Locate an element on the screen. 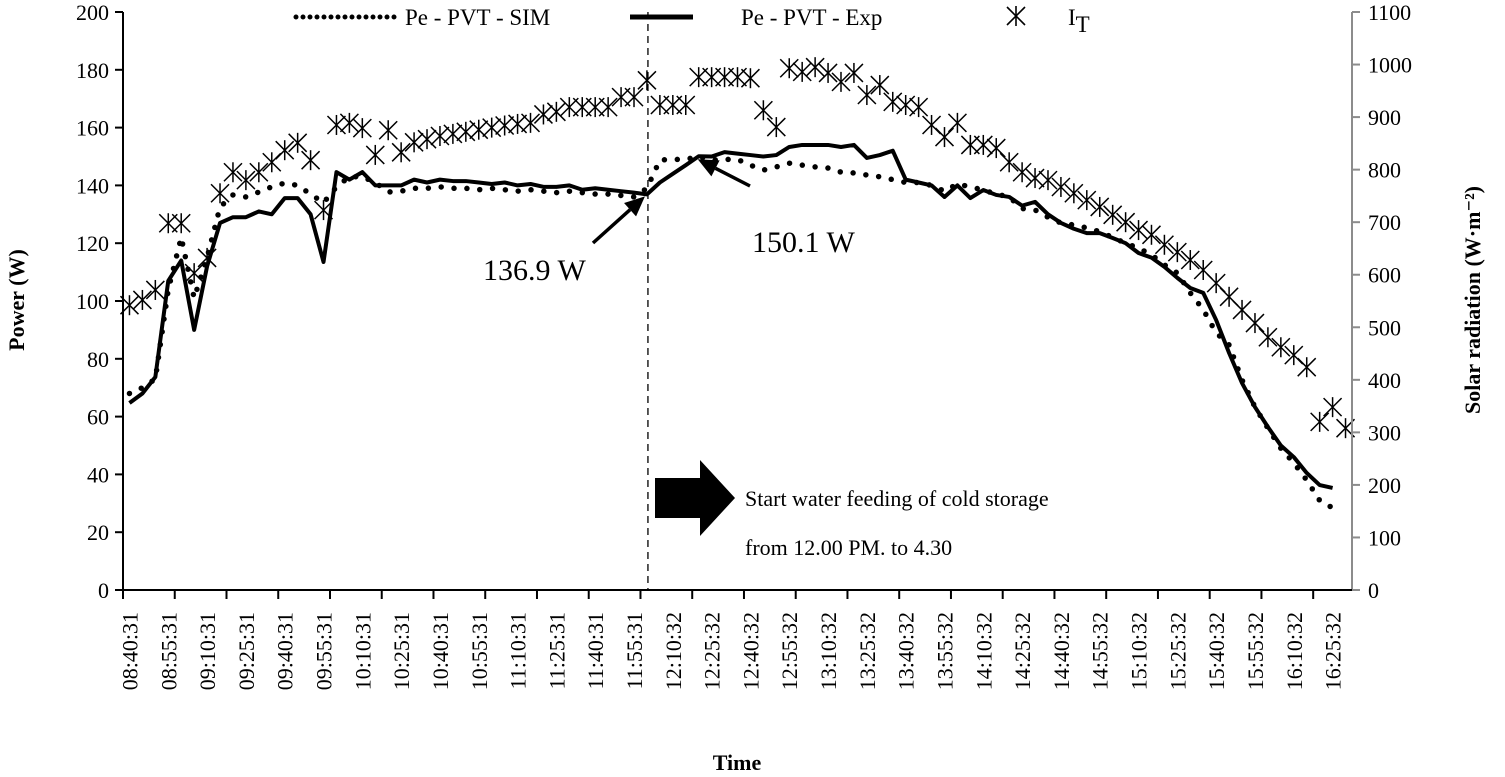 The width and height of the screenshot is (1505, 777). x-tick-label: 12:25:32 is located at coordinates (712, 651).